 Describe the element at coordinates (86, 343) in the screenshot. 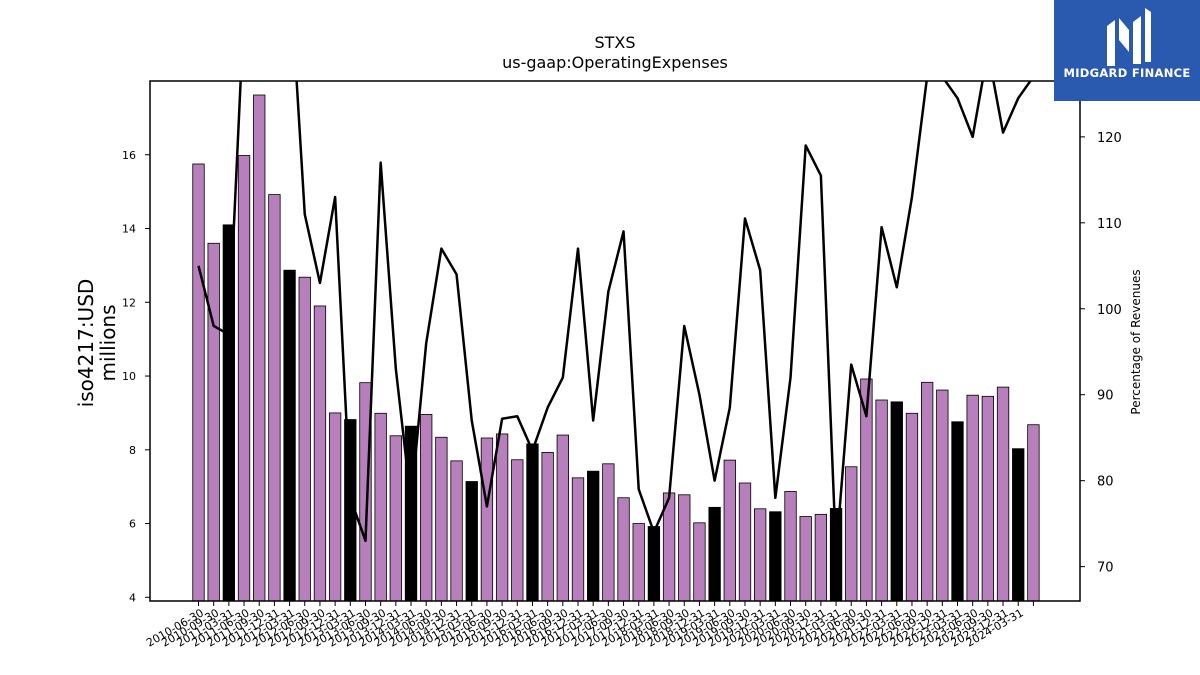

I see `y-axis-label-line: iso4217:USD` at that location.